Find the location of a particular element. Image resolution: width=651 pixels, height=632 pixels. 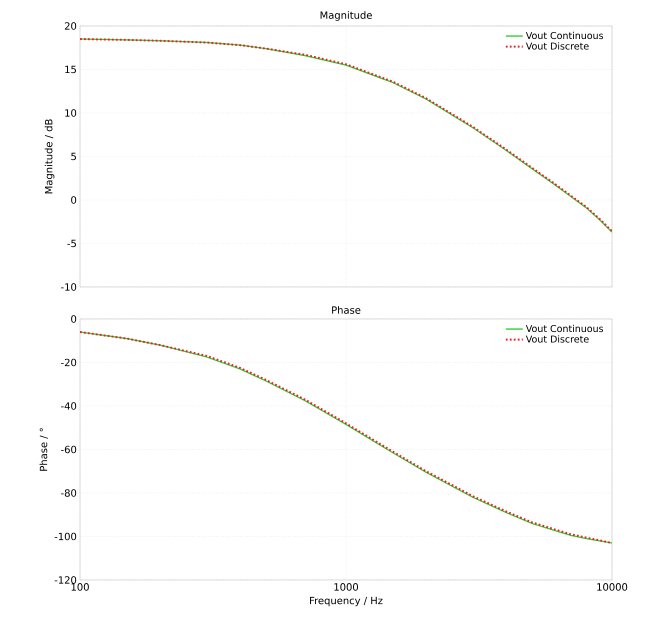

y-tick-label: -20 is located at coordinates (68, 362).